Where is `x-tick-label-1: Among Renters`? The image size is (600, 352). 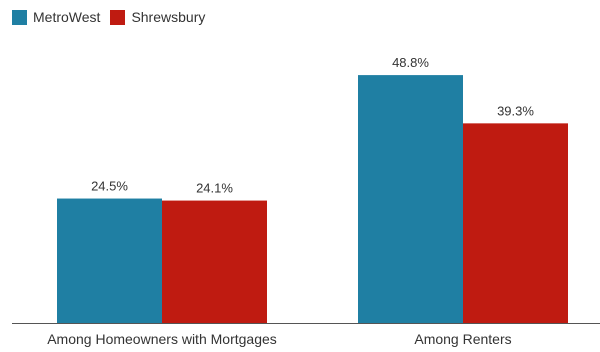
x-tick-label-1: Among Renters is located at coordinates (462, 339).